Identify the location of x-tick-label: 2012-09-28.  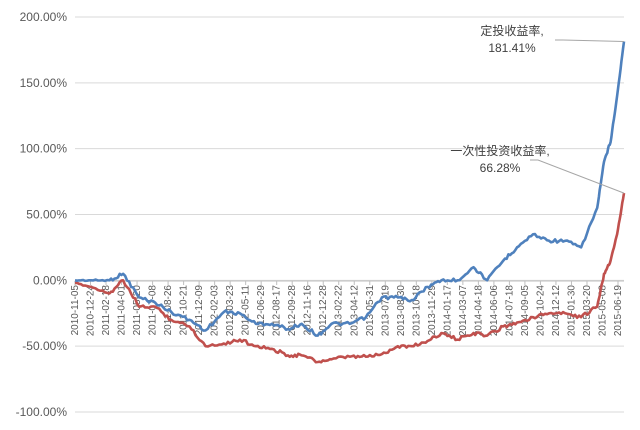
(292, 311).